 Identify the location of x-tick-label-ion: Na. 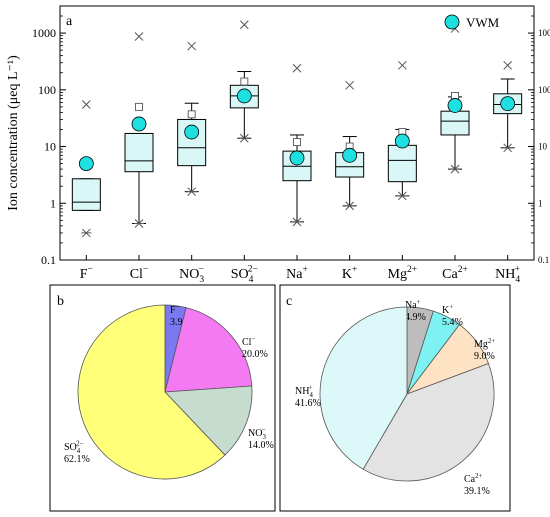
(294, 274).